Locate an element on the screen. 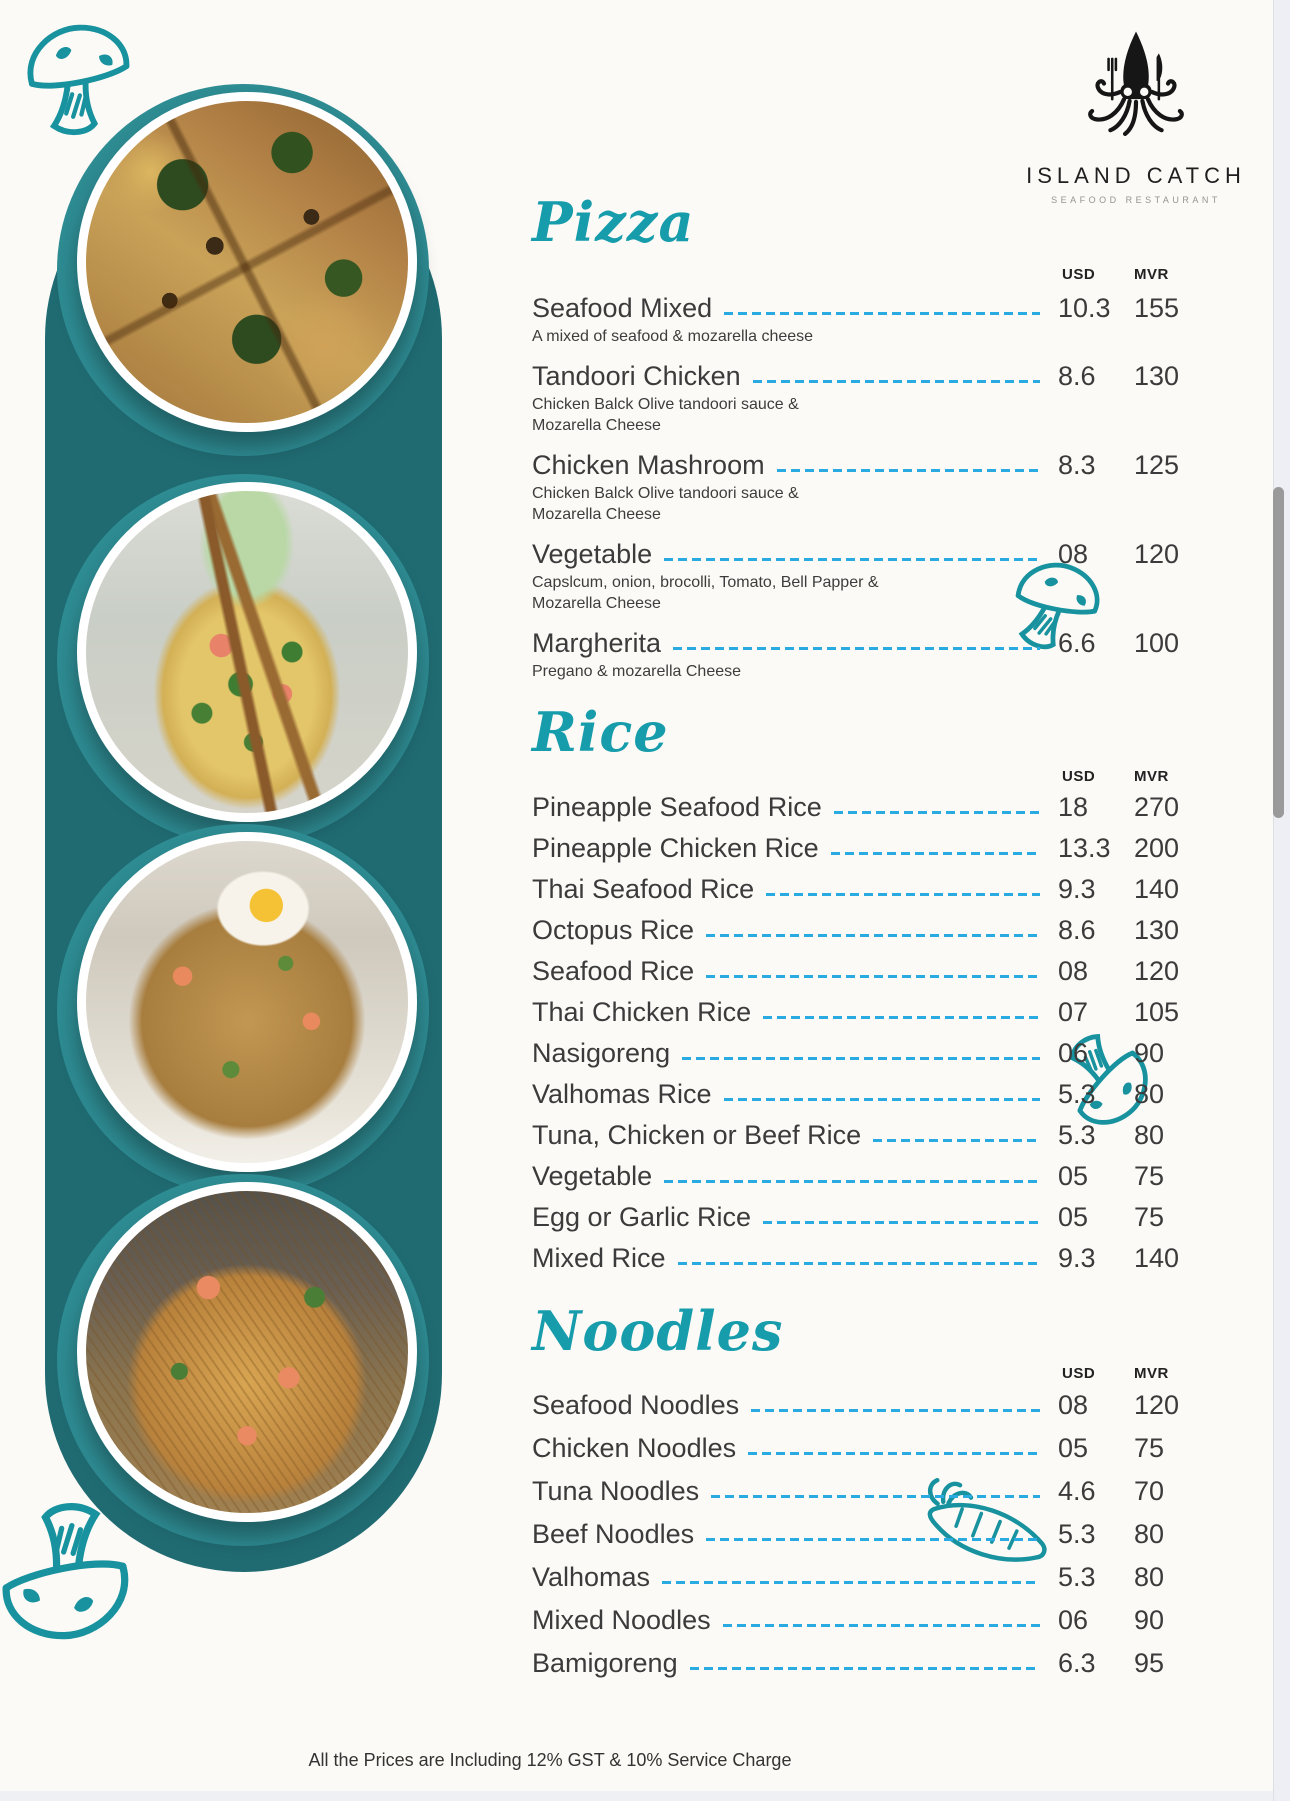 The width and height of the screenshot is (1290, 1801). noodles-photo is located at coordinates (247, 1352).